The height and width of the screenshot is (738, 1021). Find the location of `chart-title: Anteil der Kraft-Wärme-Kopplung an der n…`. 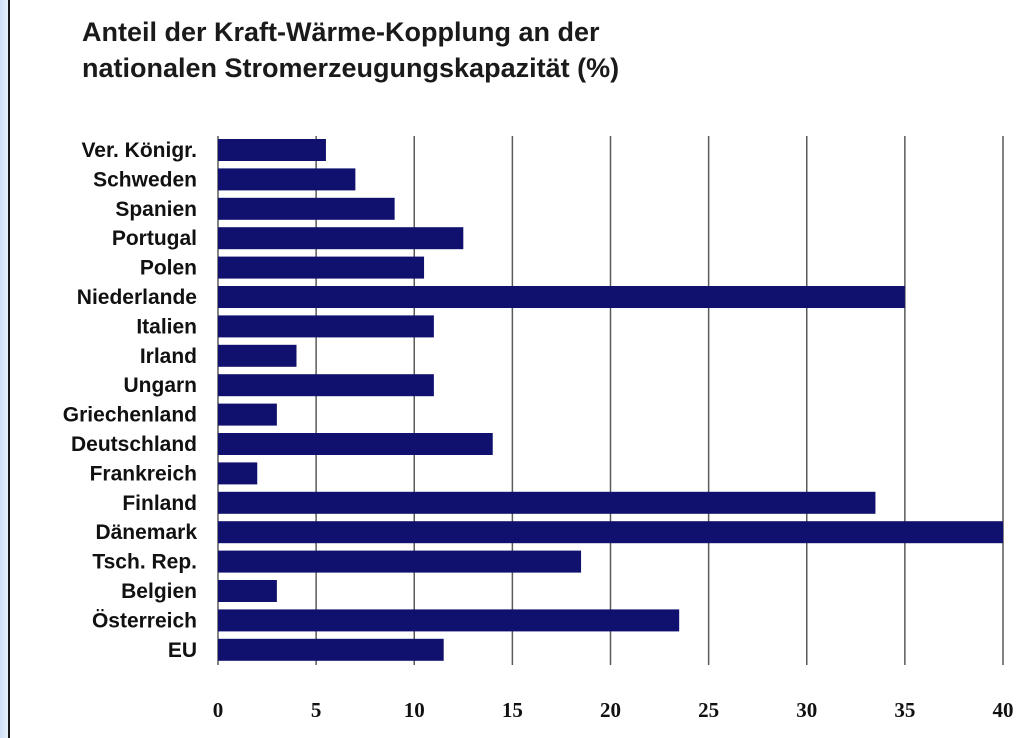

chart-title: Anteil der Kraft-Wärme-Kopplung an der n… is located at coordinates (351, 50).